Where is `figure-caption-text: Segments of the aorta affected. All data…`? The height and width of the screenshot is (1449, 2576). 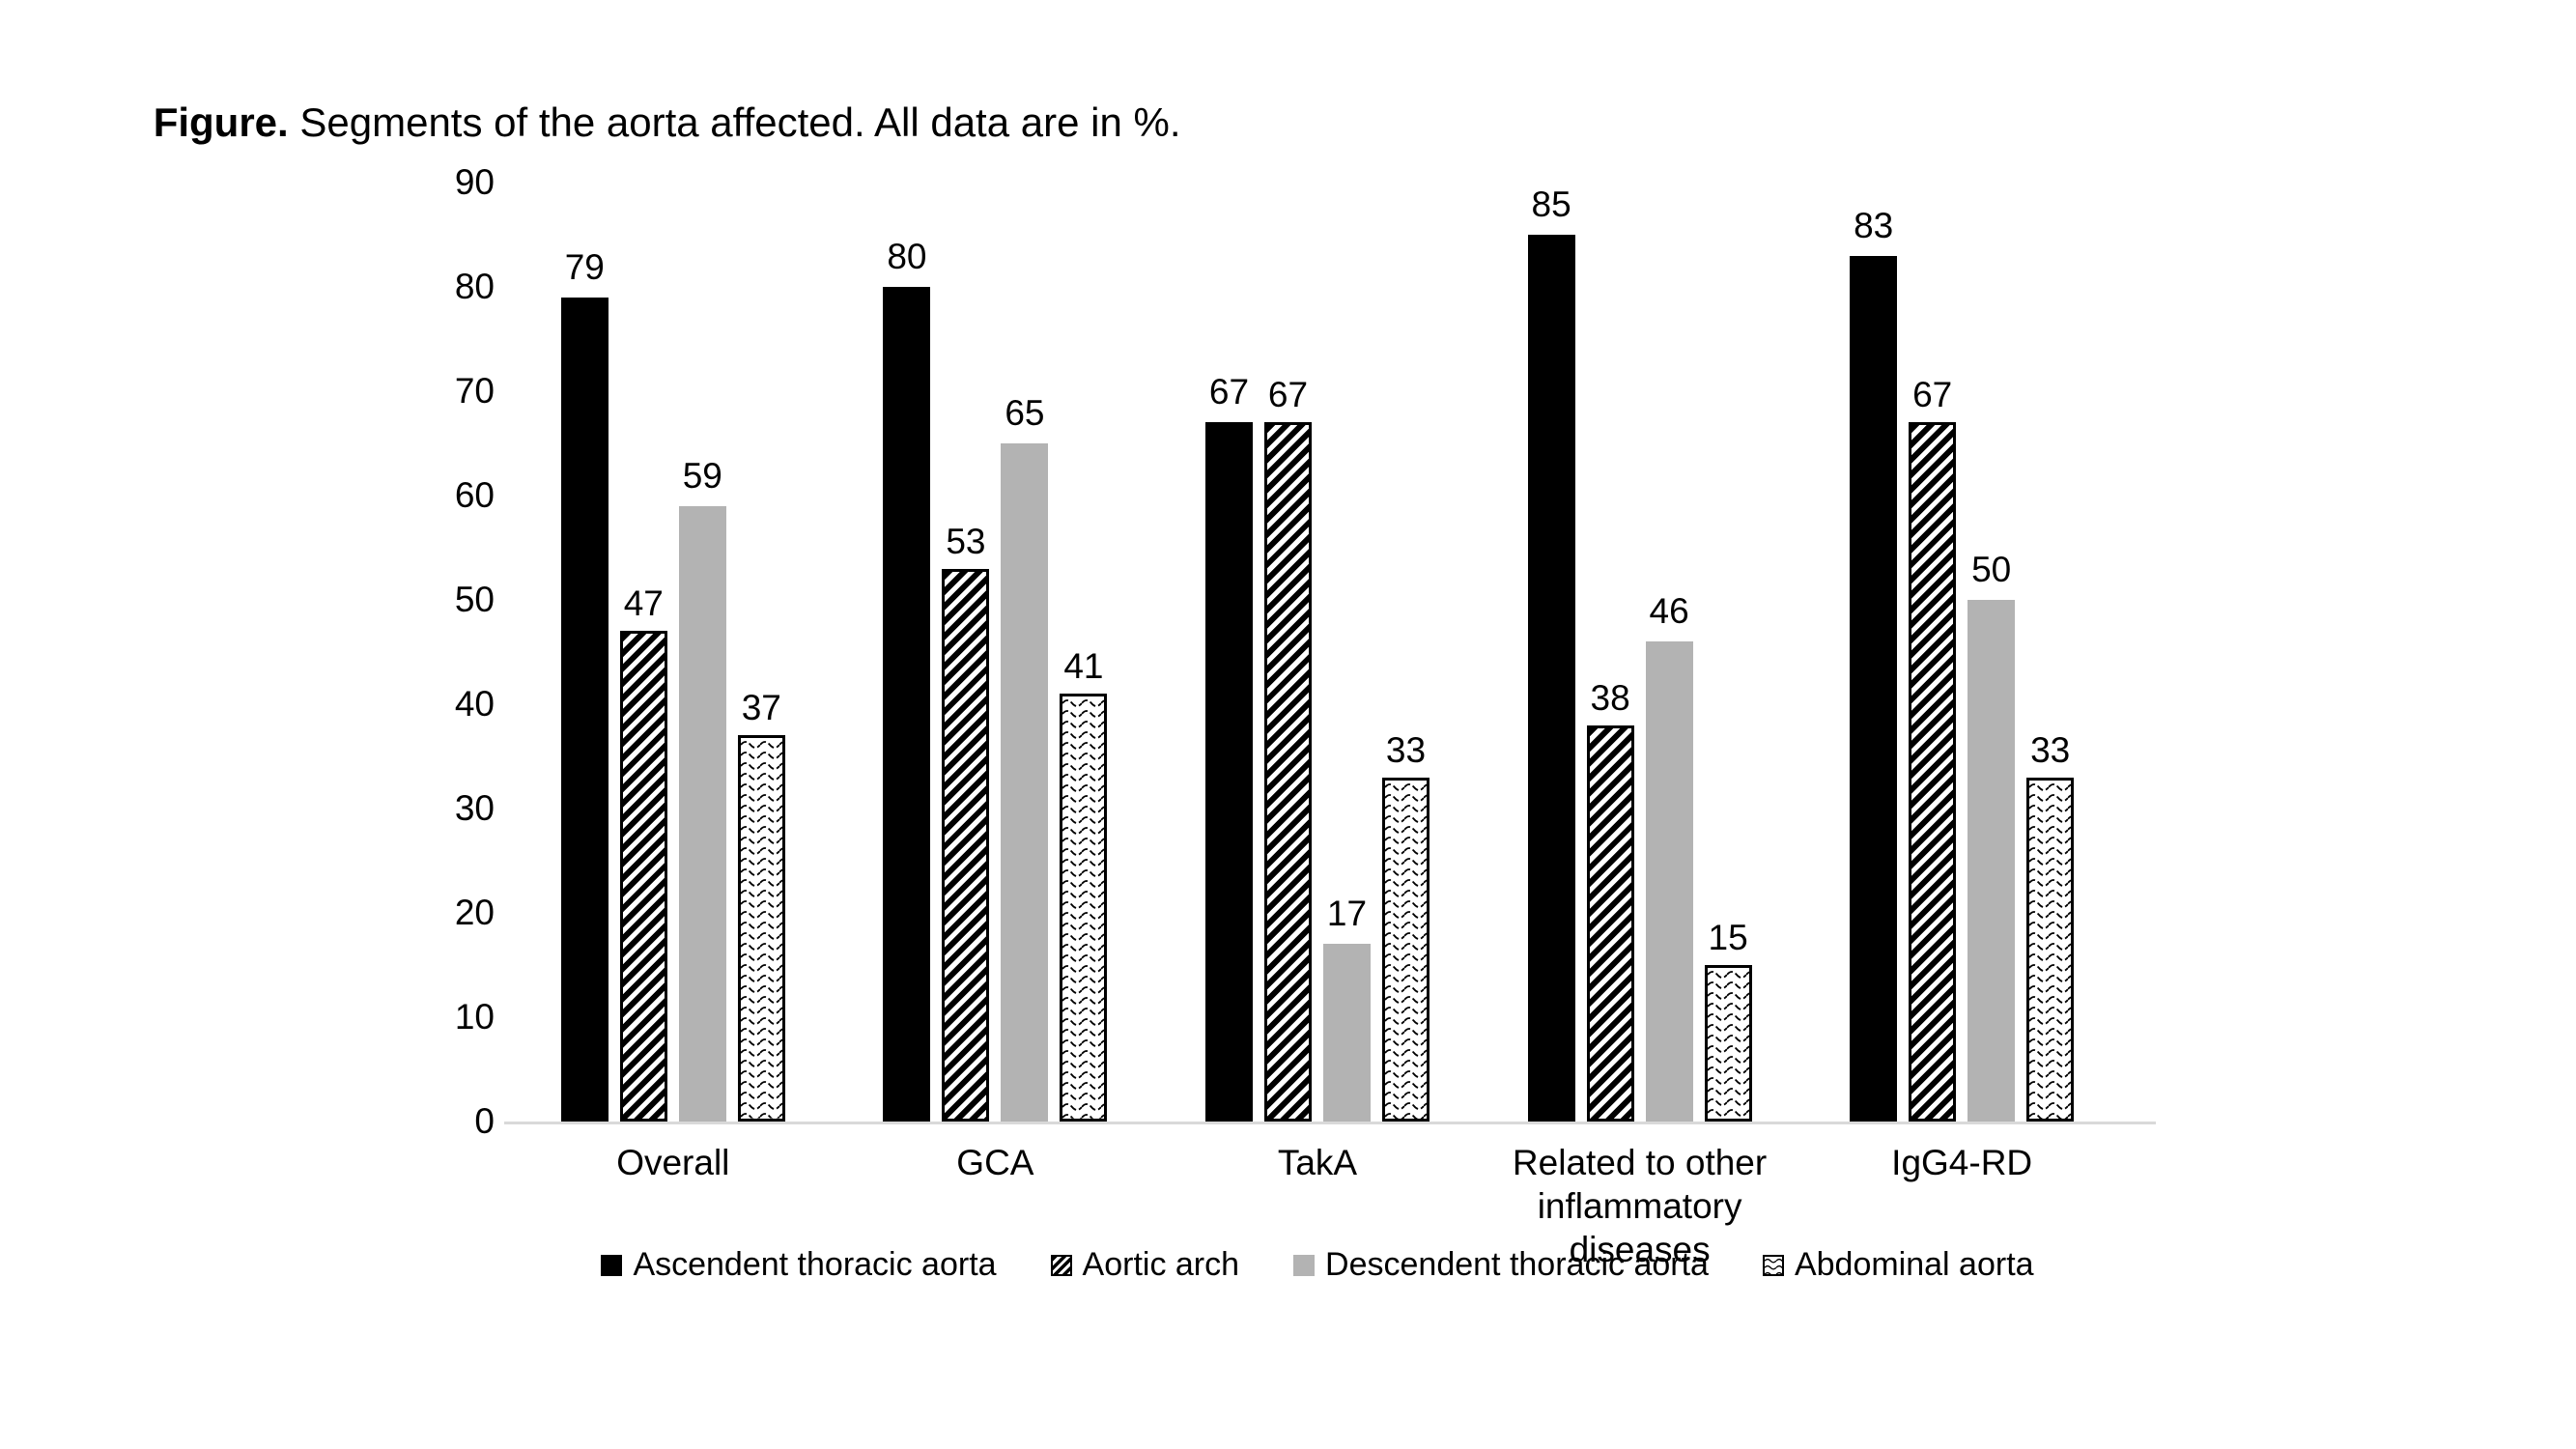 figure-caption-text: Segments of the aorta affected. All data… is located at coordinates (734, 122).